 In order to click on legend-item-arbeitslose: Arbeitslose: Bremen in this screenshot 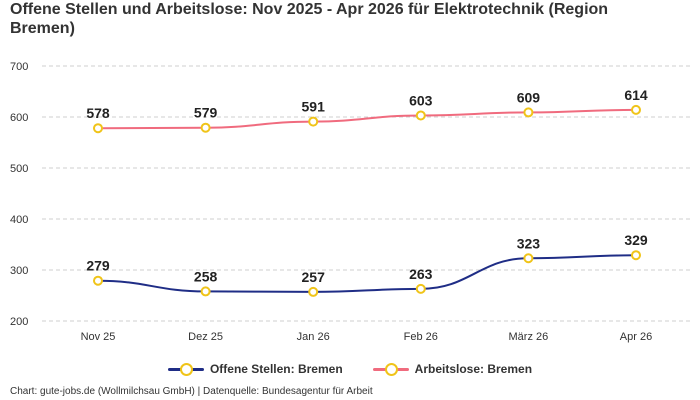, I will do `click(452, 369)`.